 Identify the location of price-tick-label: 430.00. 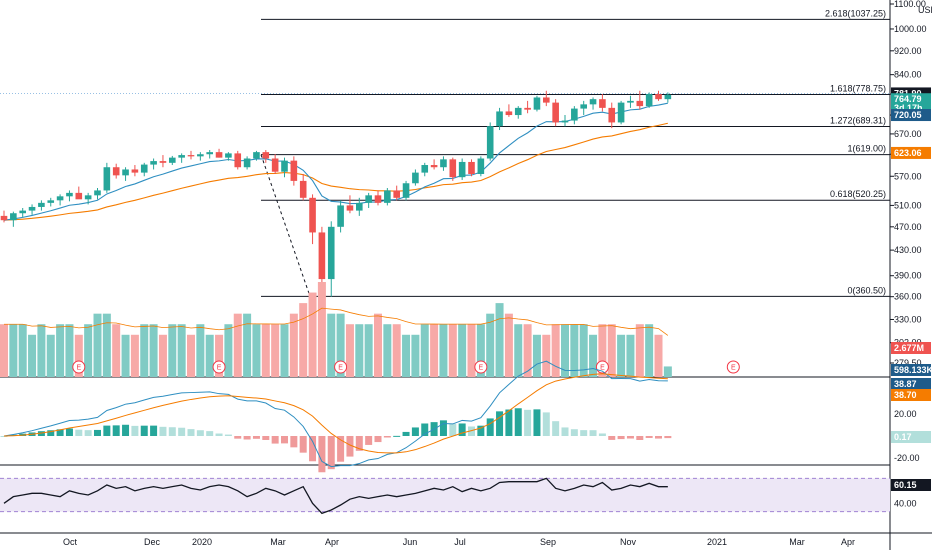
(908, 250).